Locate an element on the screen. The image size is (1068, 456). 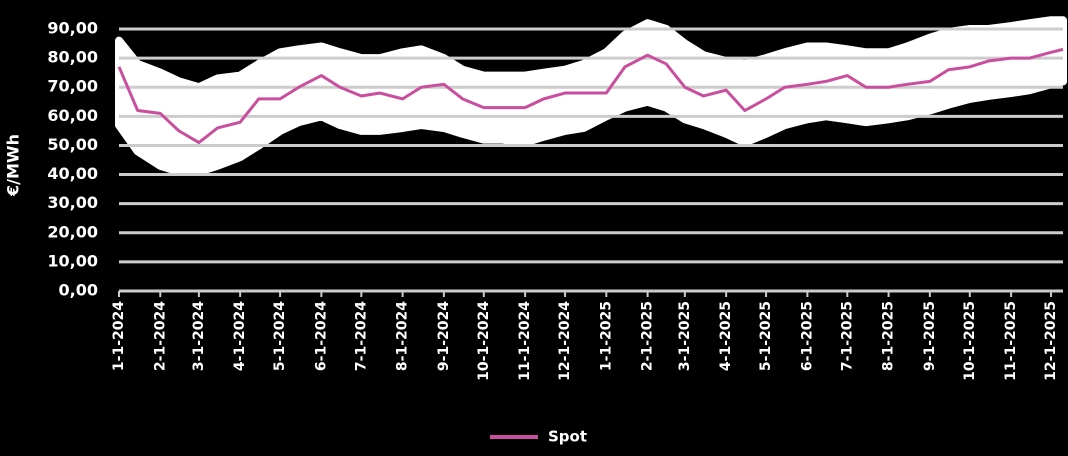
y-tick-label: 40,00 is located at coordinates (72, 173).